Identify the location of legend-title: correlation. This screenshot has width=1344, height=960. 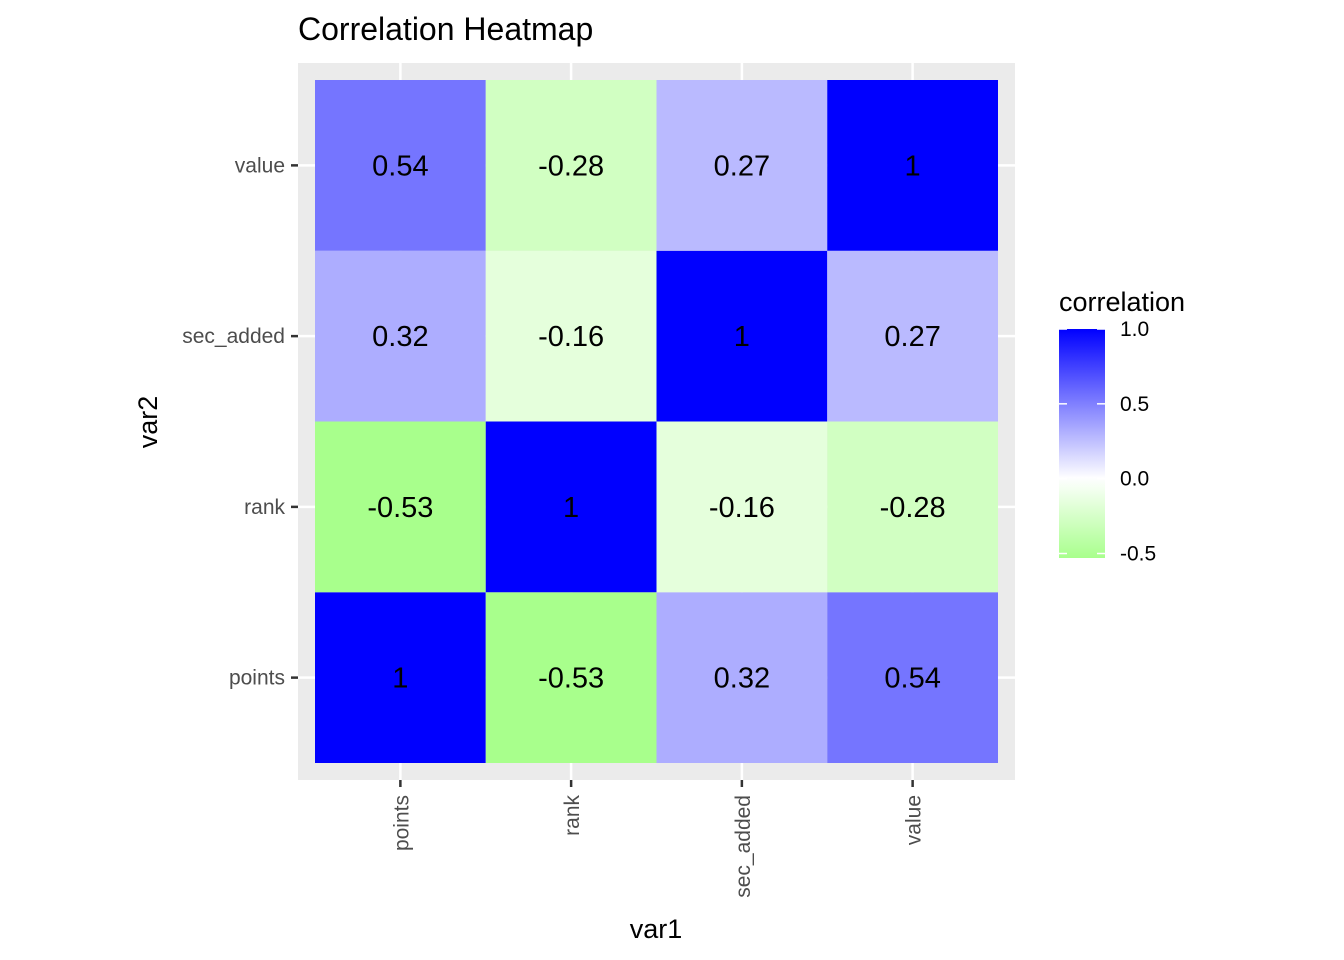
(1122, 302).